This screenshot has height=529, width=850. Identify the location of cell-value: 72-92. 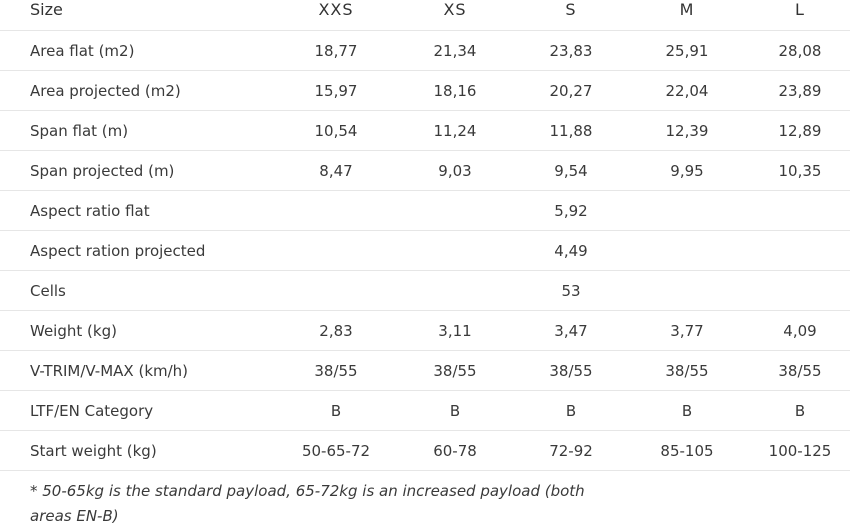
(571, 450).